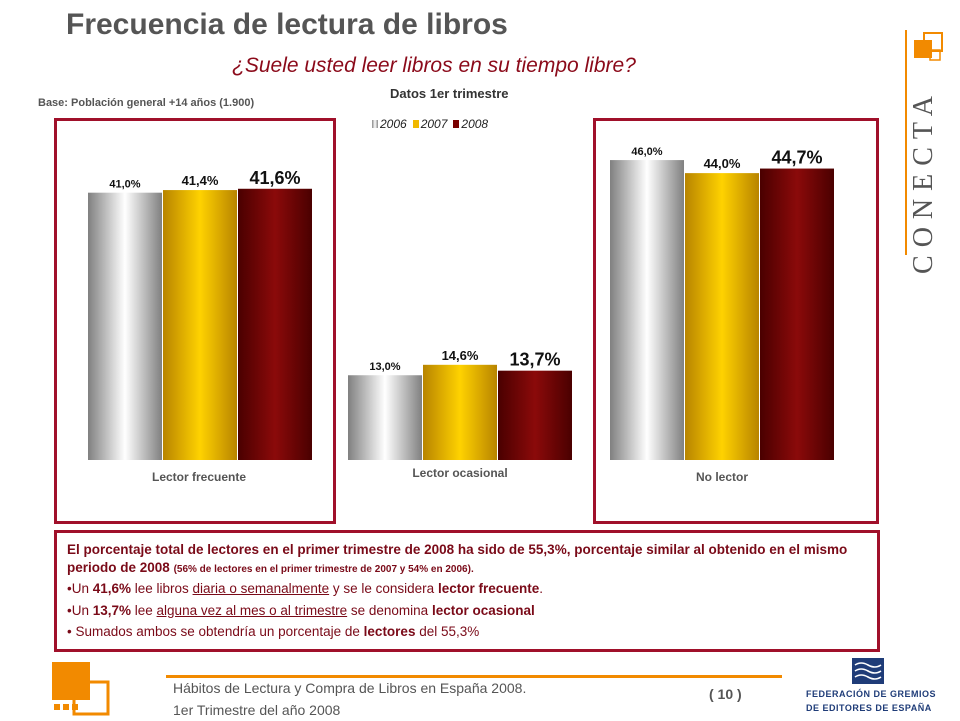  I want to click on category-label-occasional: Lector ocasional, so click(460, 473).